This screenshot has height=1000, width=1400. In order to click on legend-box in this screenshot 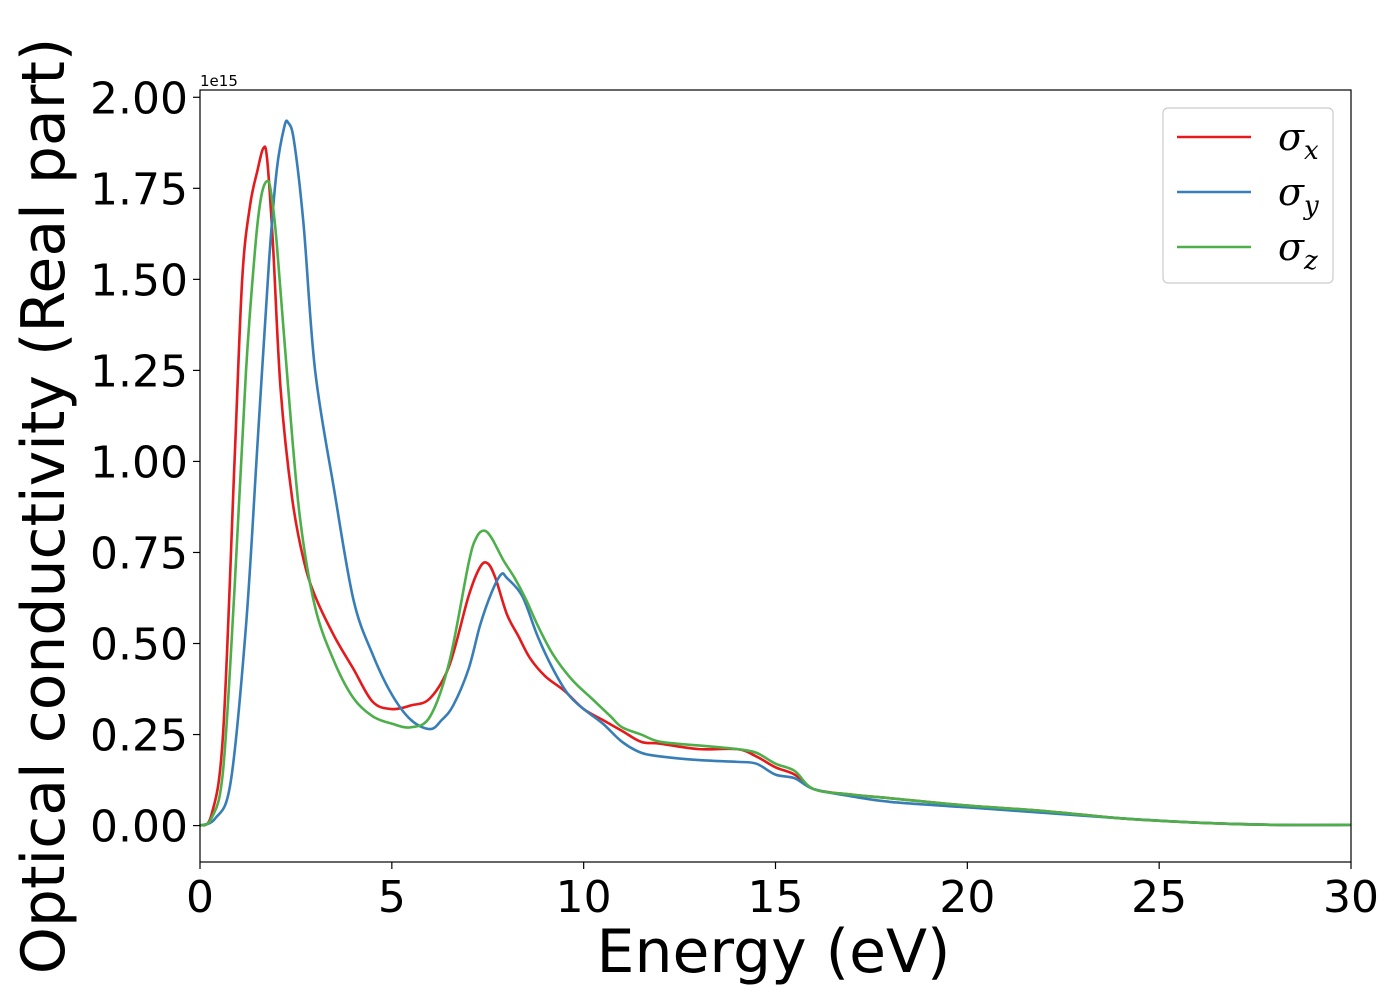, I will do `click(1248, 195)`.